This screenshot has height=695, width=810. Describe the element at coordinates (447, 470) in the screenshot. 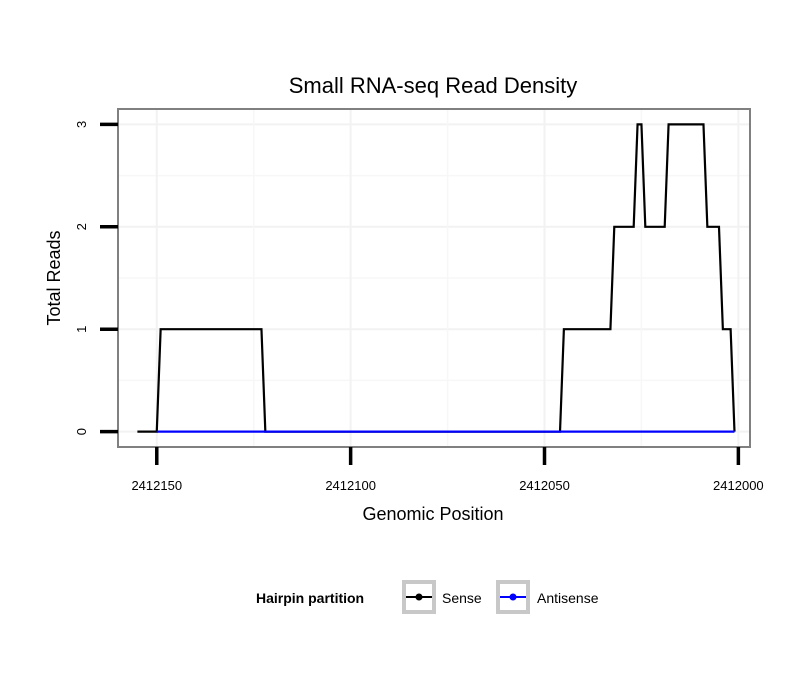

I see `x-axis-ticks: 2412150 2412100 2412050 2412000` at that location.